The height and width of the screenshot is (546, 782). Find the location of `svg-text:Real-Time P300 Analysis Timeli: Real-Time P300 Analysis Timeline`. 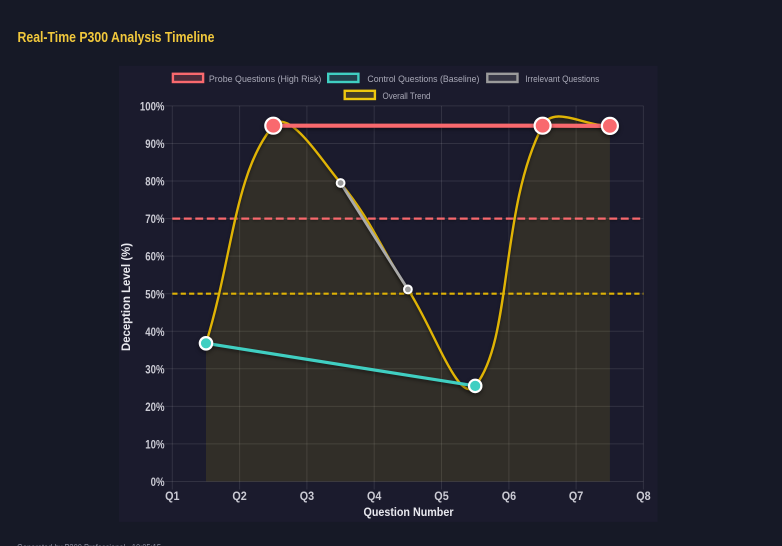

svg-text:Real-Time P300 Analysis Timeli: Real-Time P300 Analysis Timeline is located at coordinates (116, 37).